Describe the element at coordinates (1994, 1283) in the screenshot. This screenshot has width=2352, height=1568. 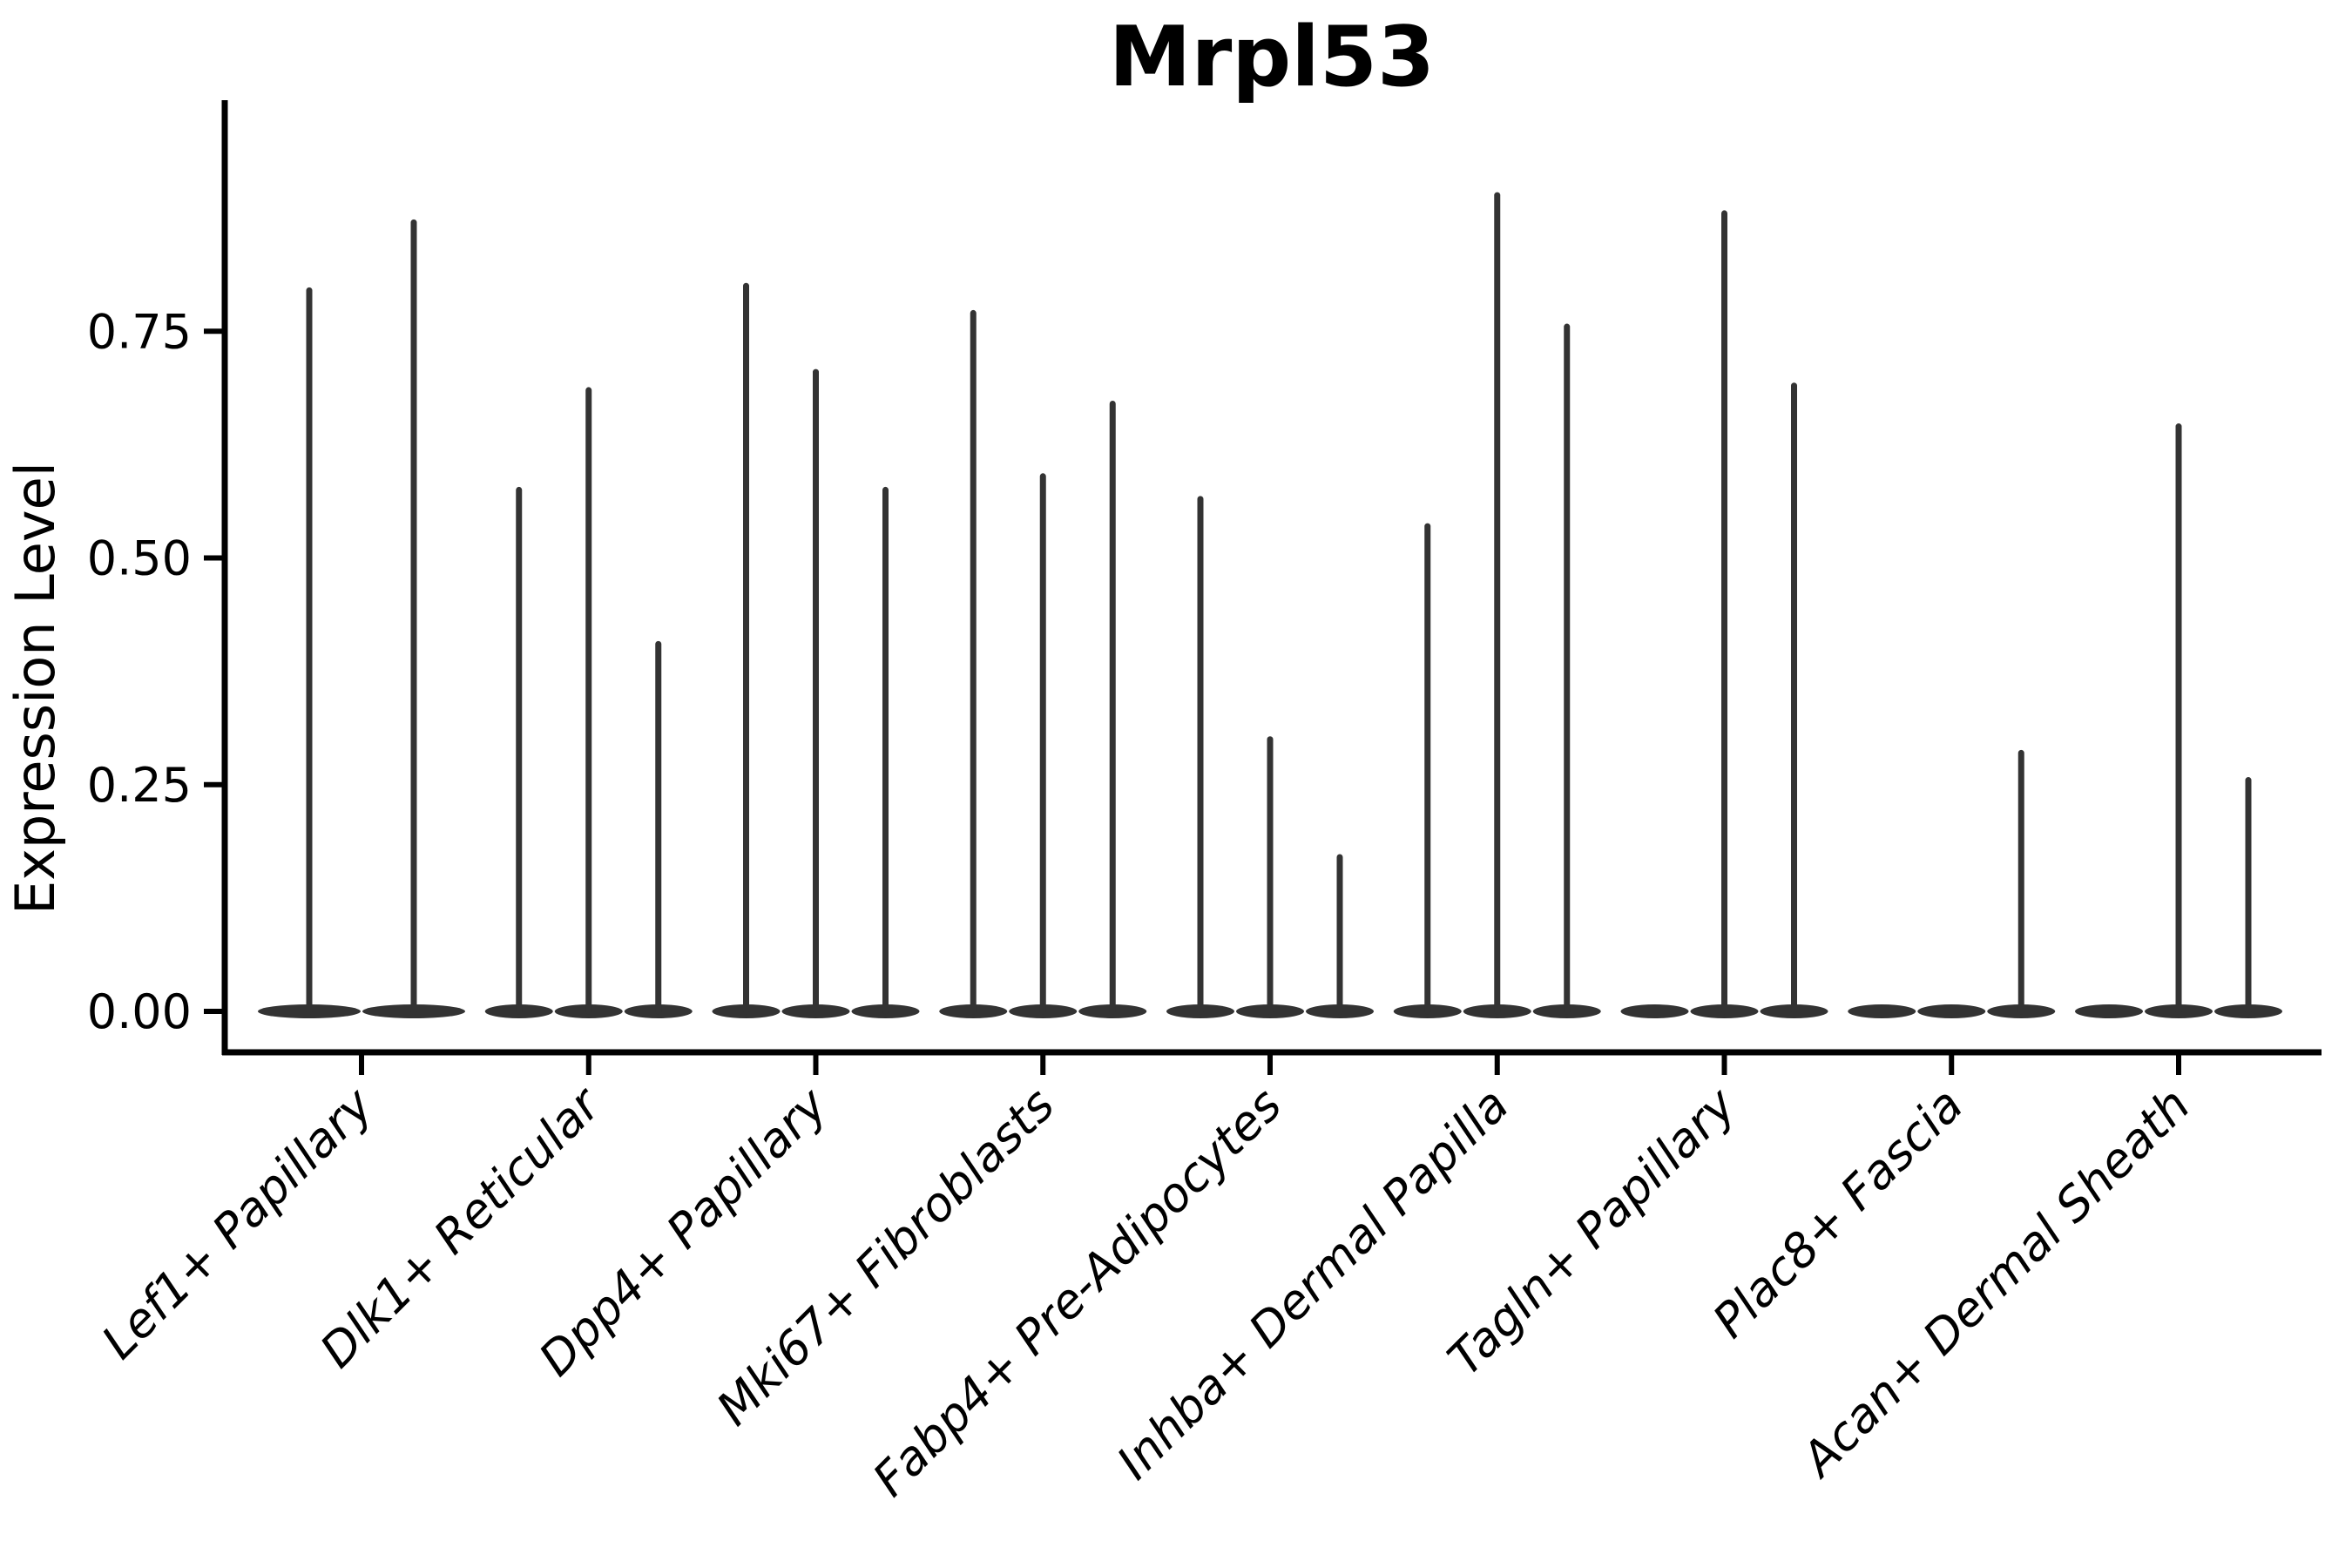
I see `x-category-label: Acan+ Dermal Sheath` at that location.